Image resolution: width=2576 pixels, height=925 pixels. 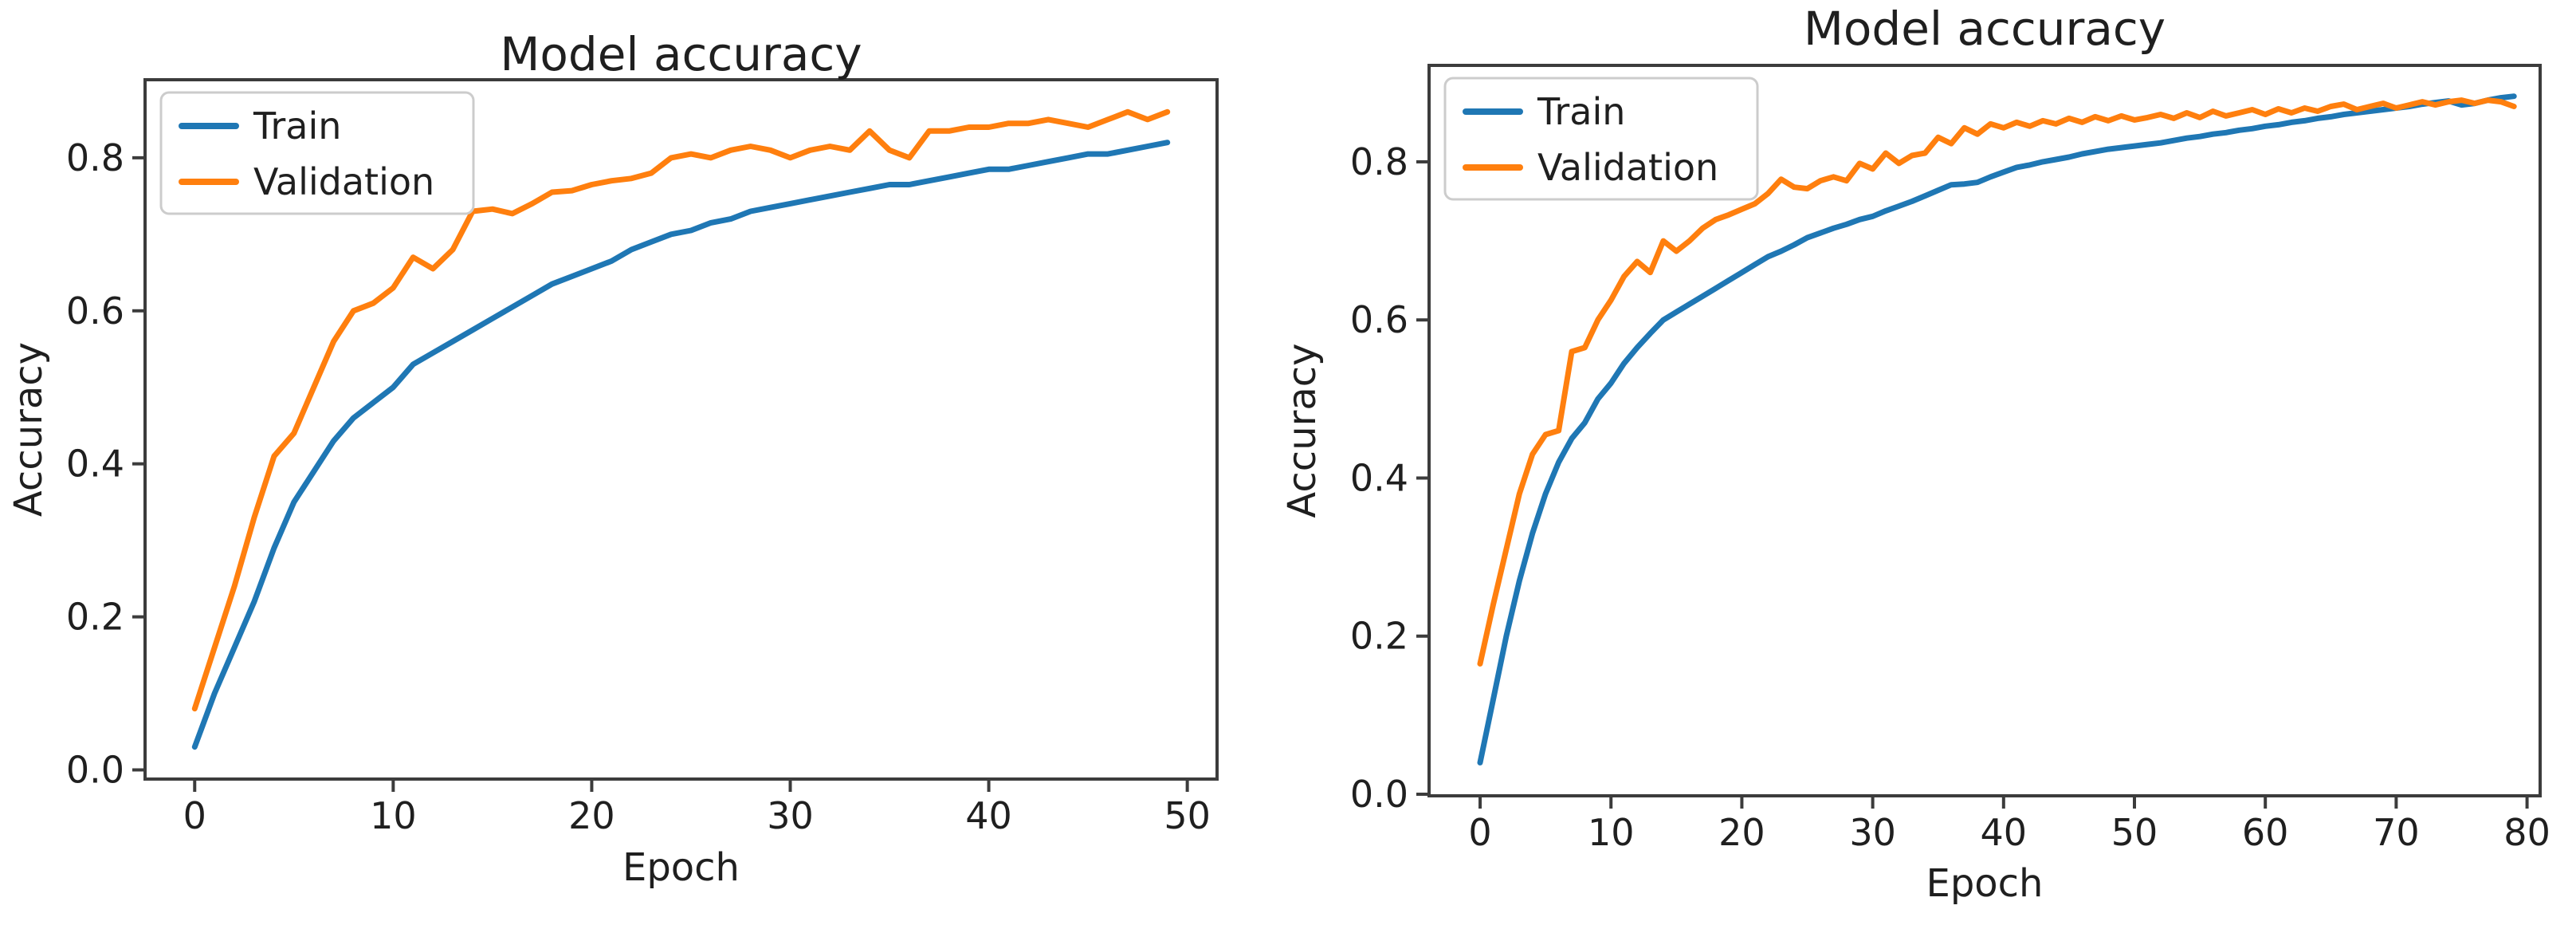 What do you see at coordinates (2526, 832) in the screenshot?
I see `x-tick-label: 80` at bounding box center [2526, 832].